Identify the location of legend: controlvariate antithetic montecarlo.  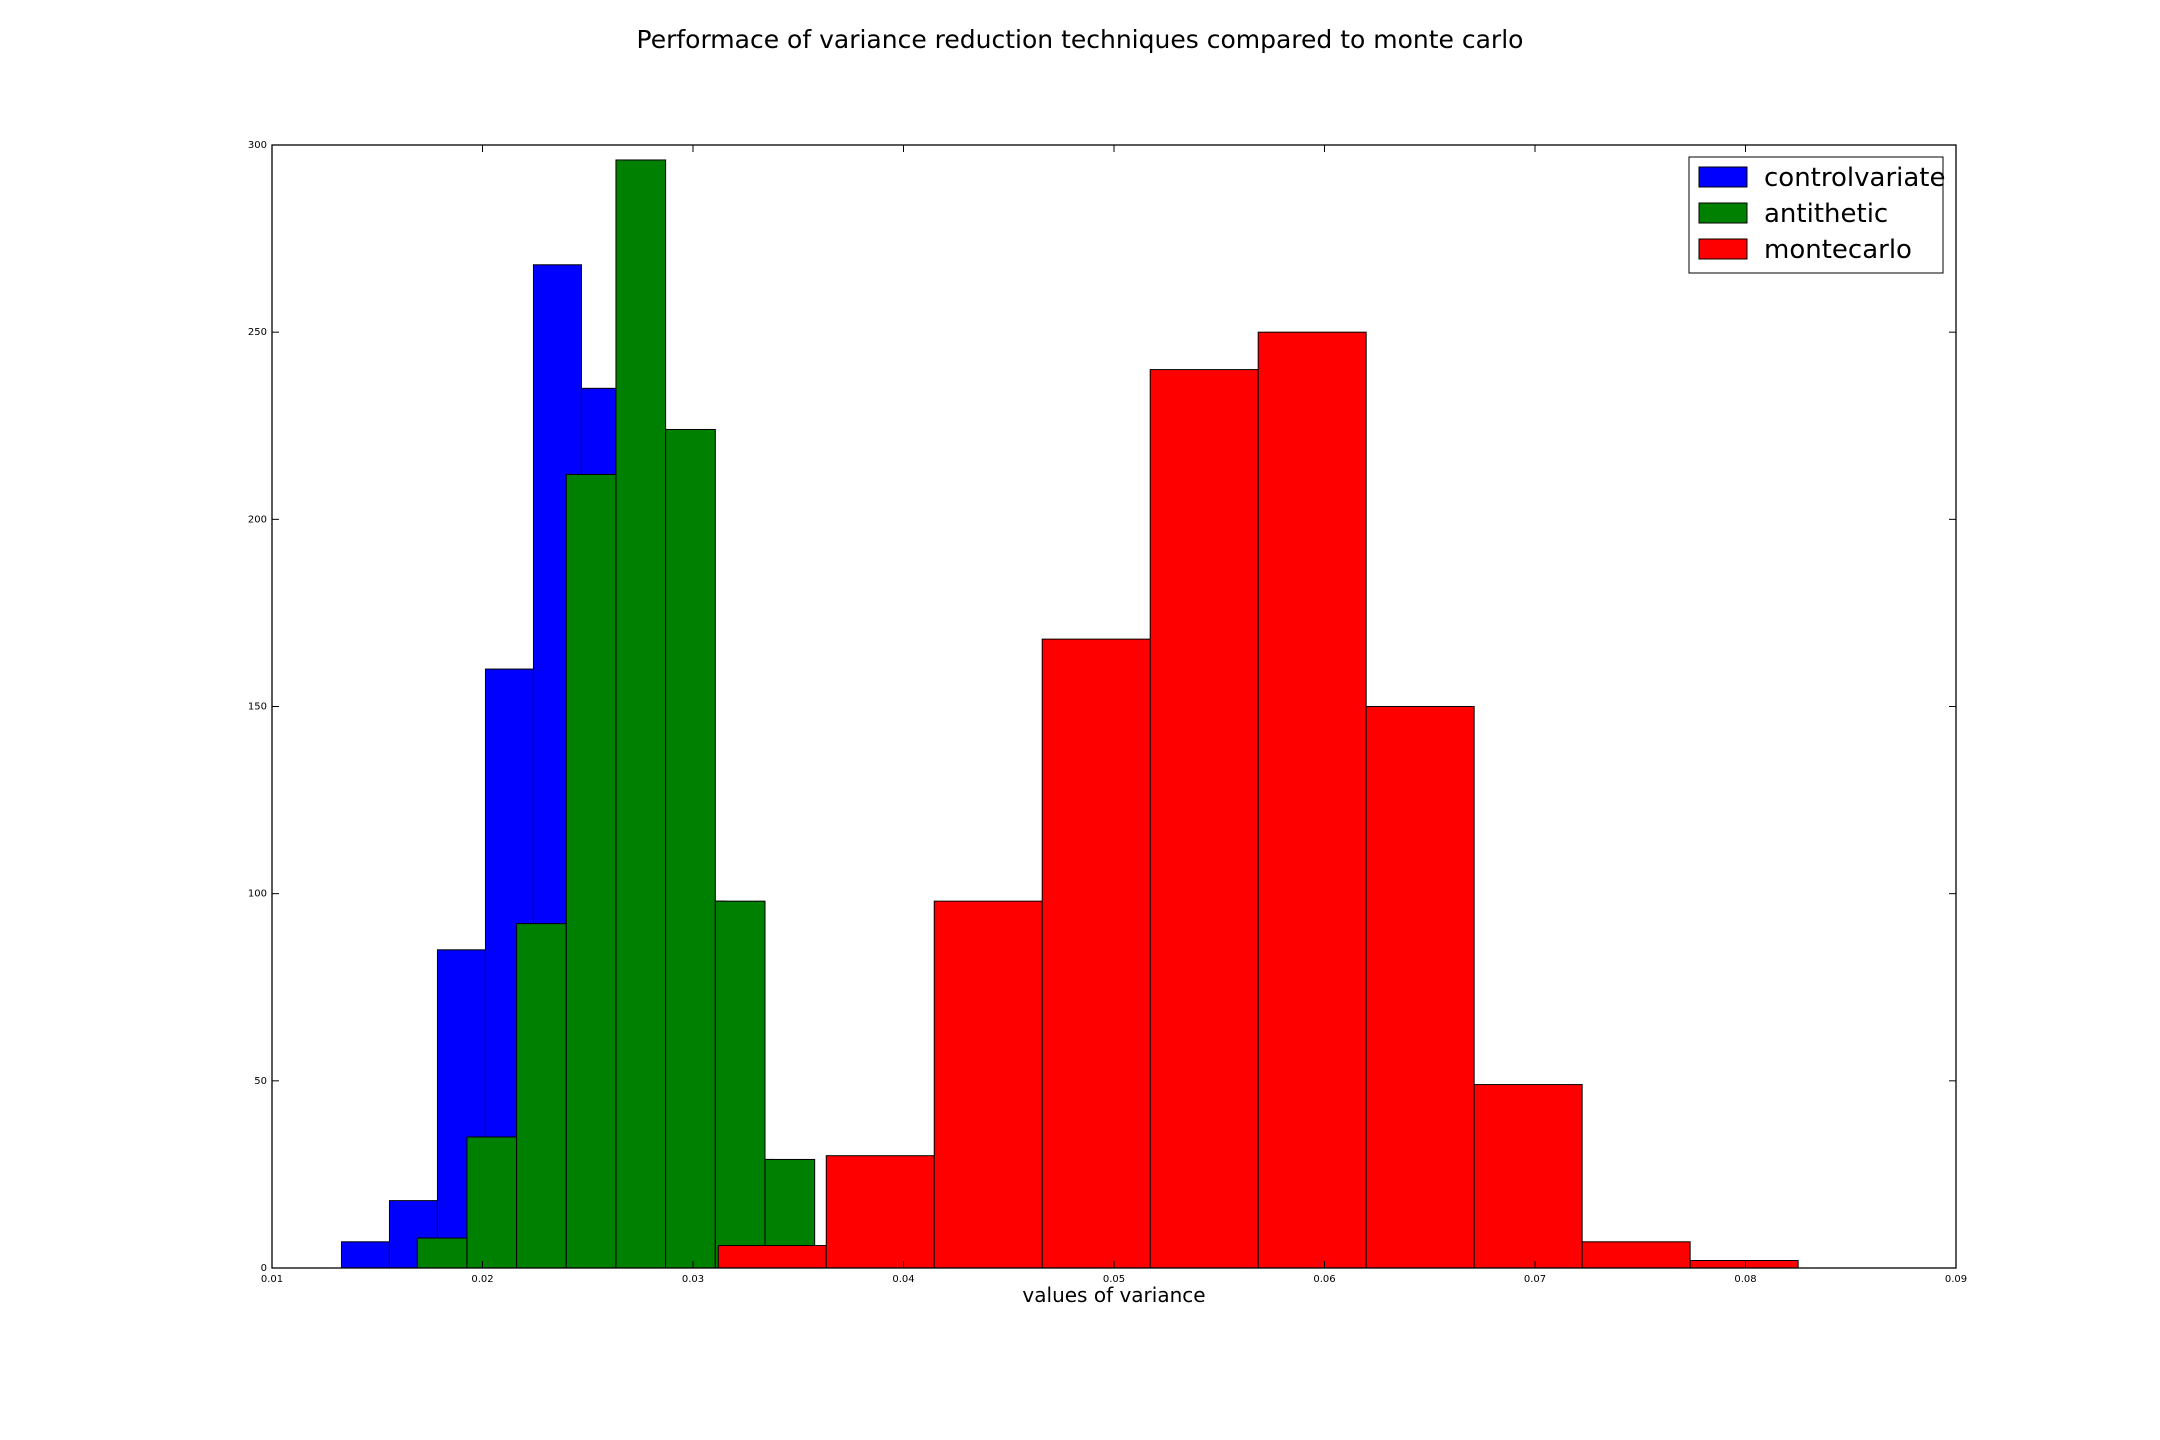
(1816, 215).